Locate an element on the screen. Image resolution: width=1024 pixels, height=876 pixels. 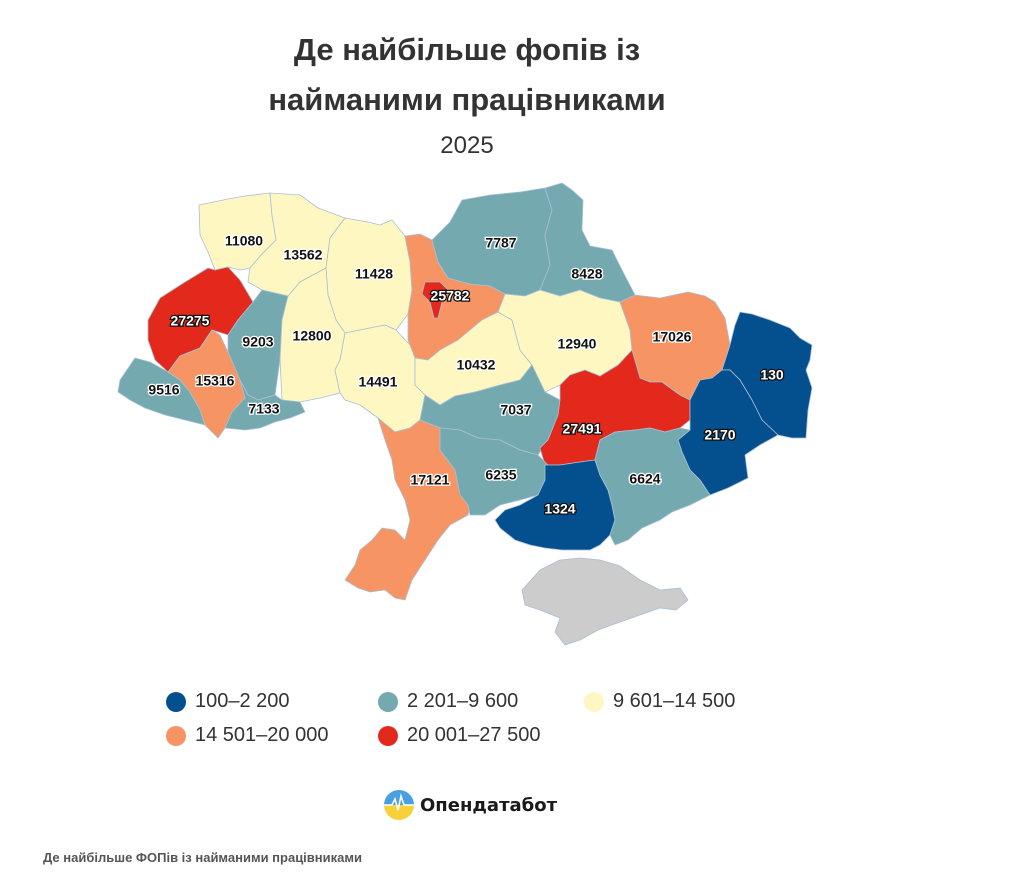
label-kirovohrad: 7037 is located at coordinates (515, 410).